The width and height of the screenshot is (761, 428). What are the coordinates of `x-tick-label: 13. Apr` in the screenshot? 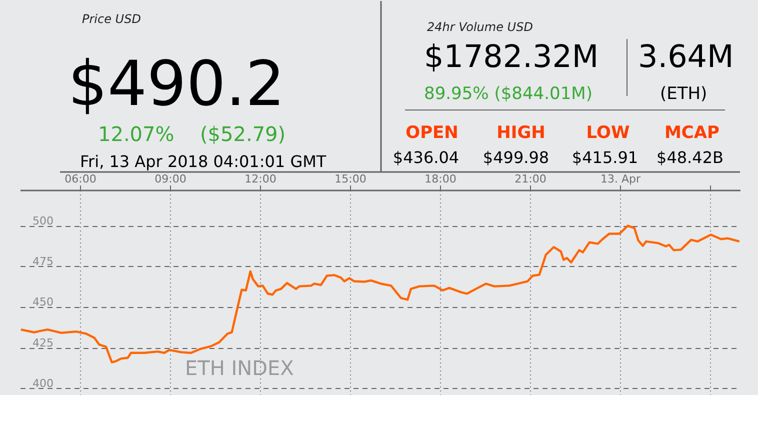 It's located at (620, 179).